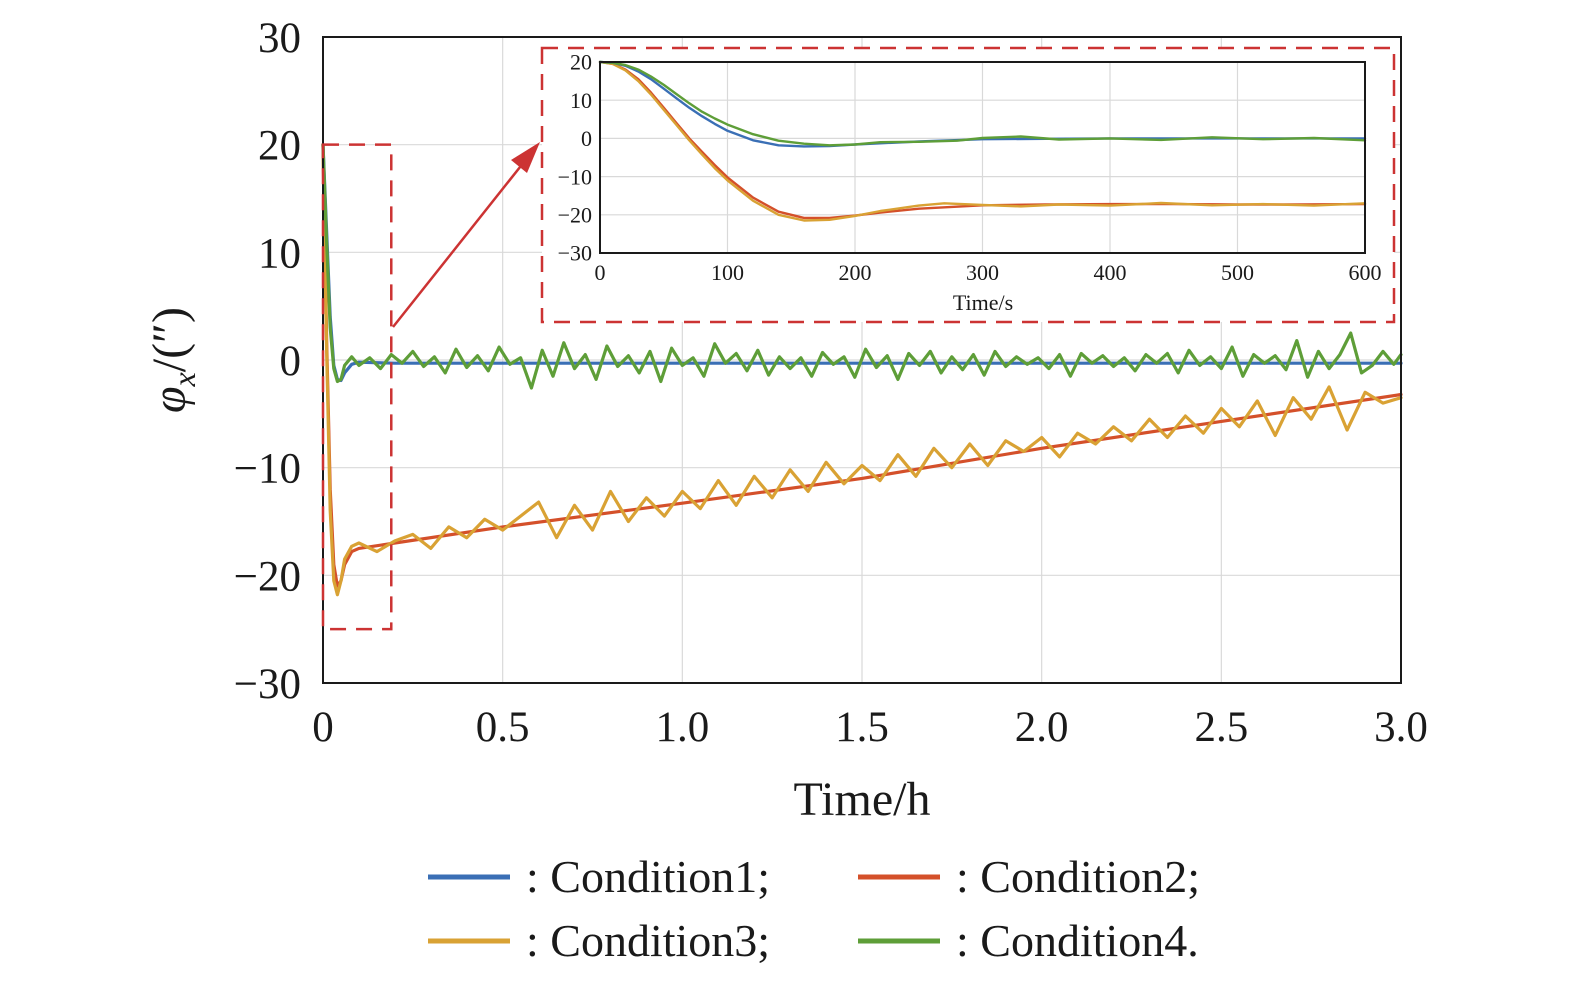  I want to click on legend-label-condition4: : Condition4., so click(1077, 940).